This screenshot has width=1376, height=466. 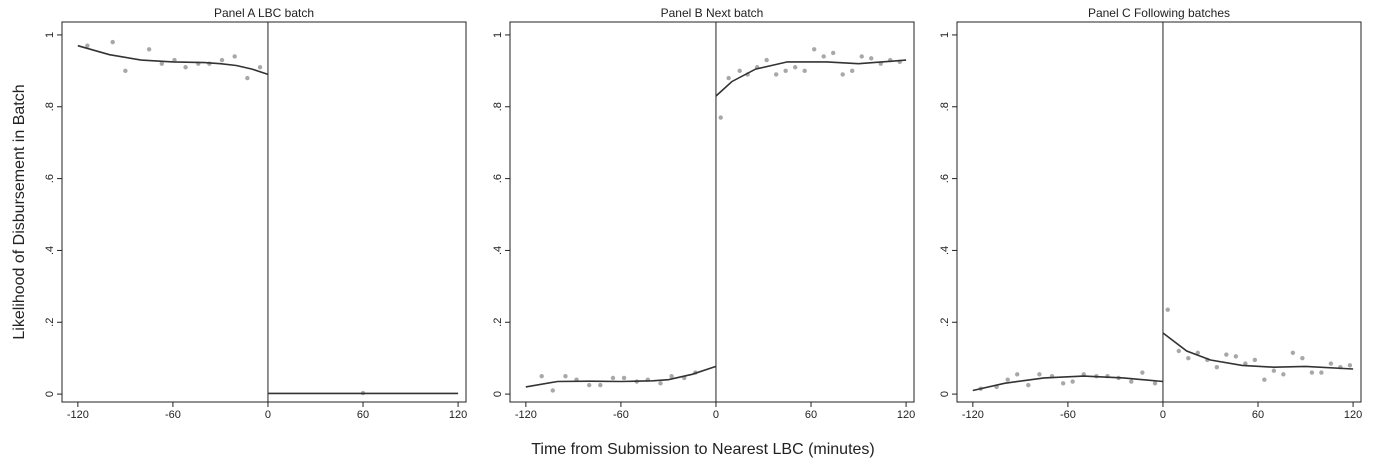 What do you see at coordinates (1159, 13) in the screenshot?
I see `panel-title: Panel C Following batches` at bounding box center [1159, 13].